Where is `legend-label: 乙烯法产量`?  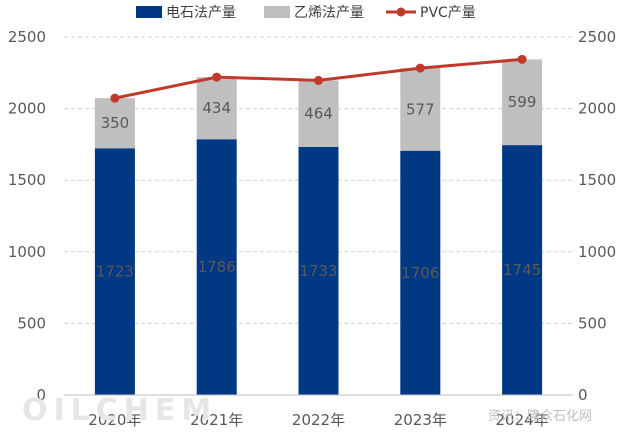 legend-label: 乙烯法产量 is located at coordinates (329, 13).